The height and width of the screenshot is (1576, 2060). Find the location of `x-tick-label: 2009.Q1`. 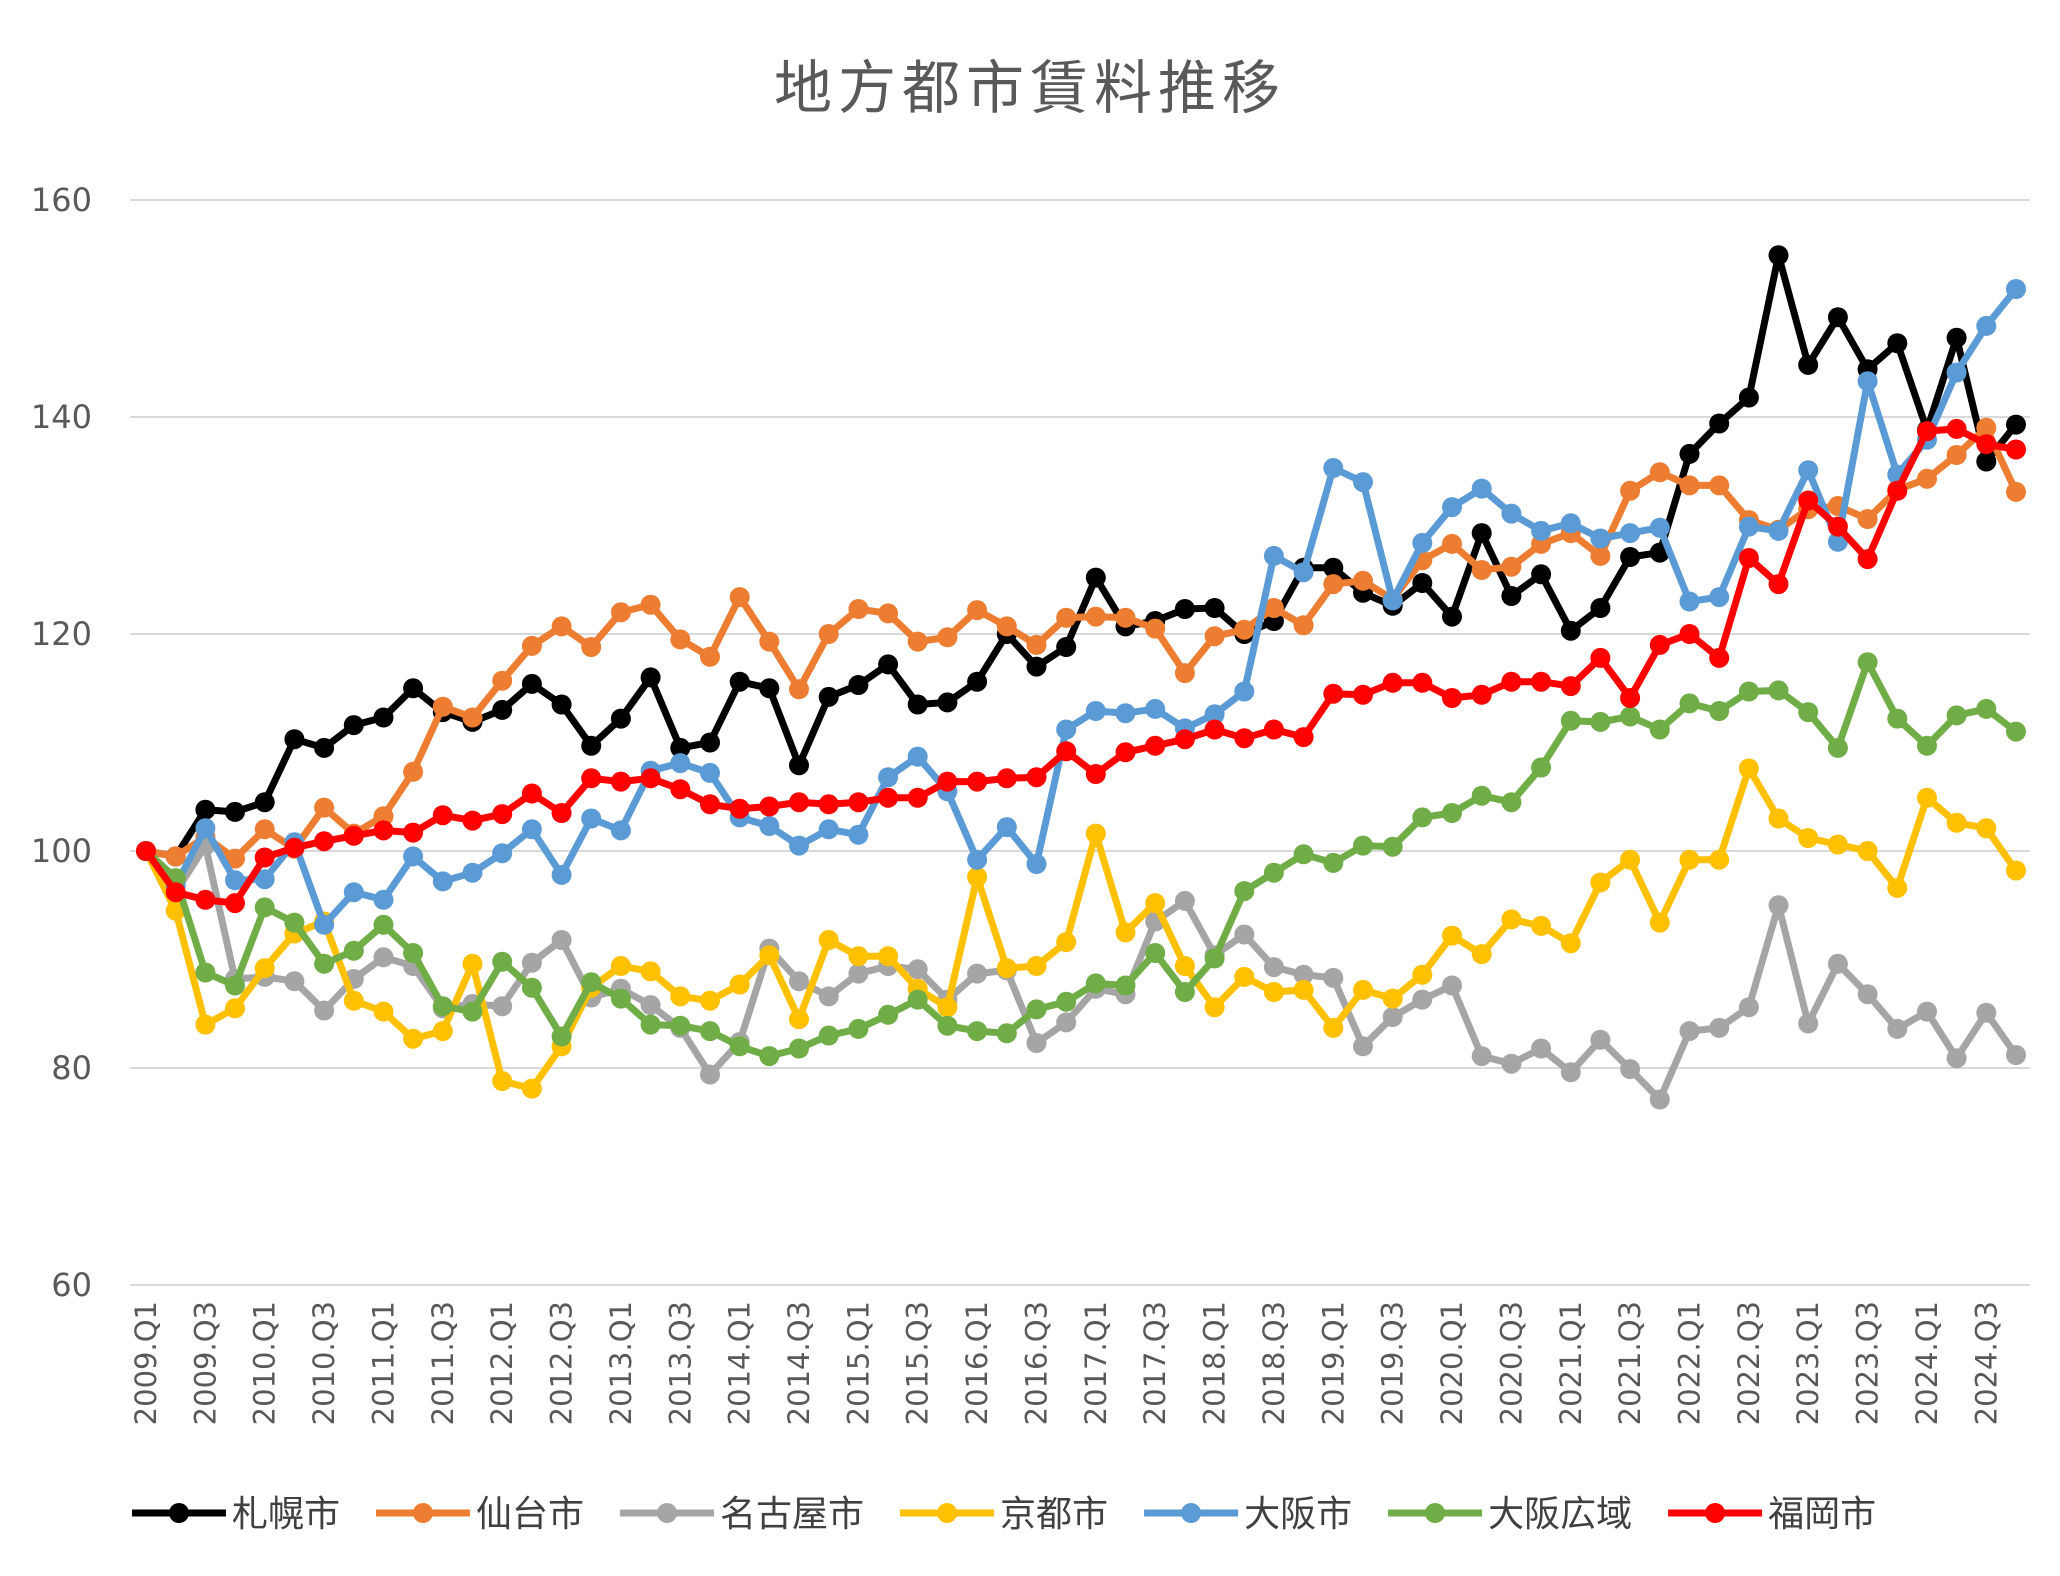

x-tick-label: 2009.Q1 is located at coordinates (146, 1363).